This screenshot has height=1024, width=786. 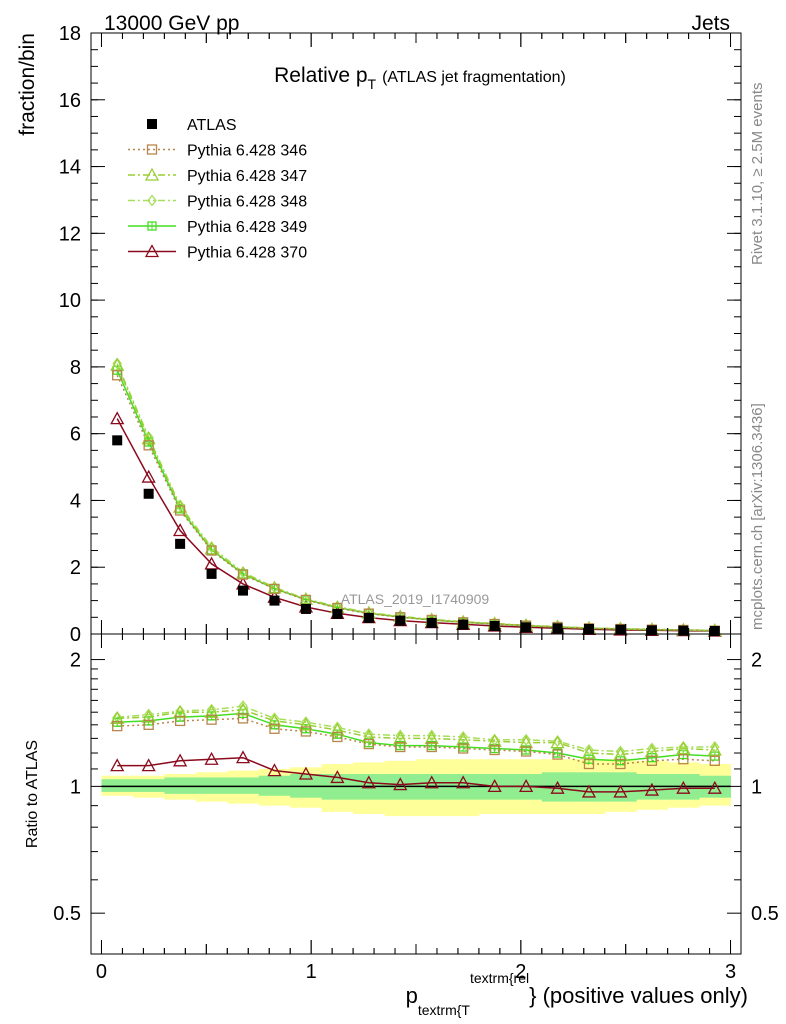 What do you see at coordinates (70, 301) in the screenshot?
I see `main-ytick-label: 10` at bounding box center [70, 301].